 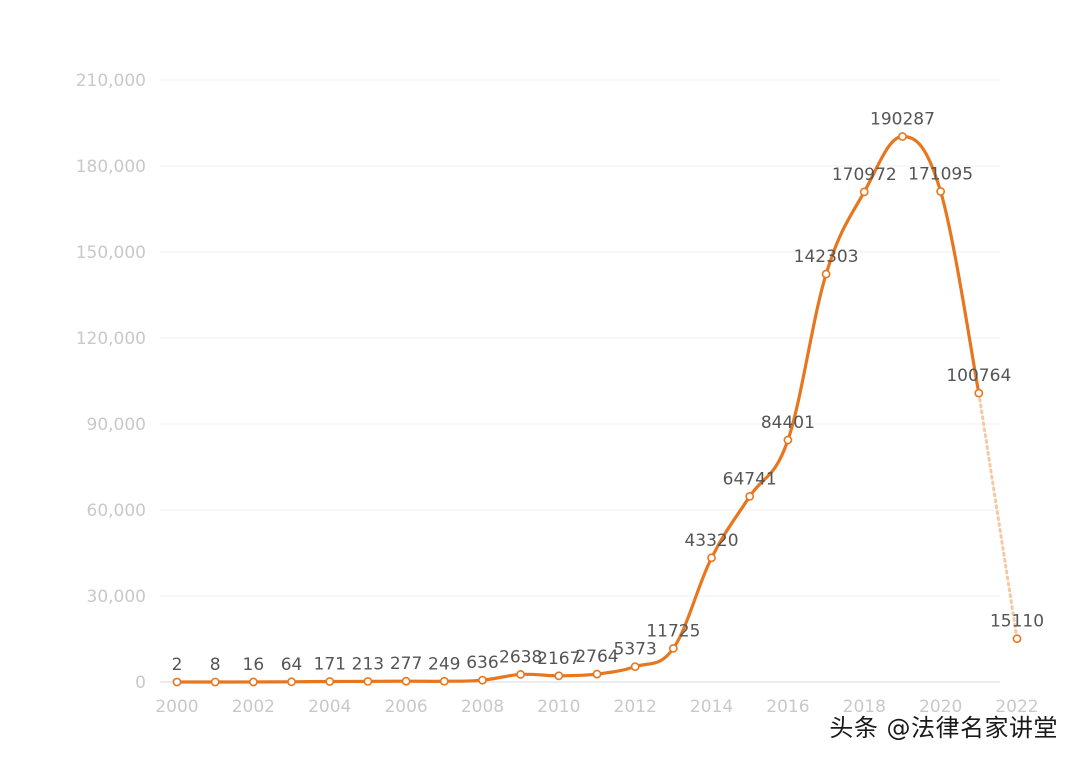 What do you see at coordinates (711, 541) in the screenshot?
I see `data-label: 43320` at bounding box center [711, 541].